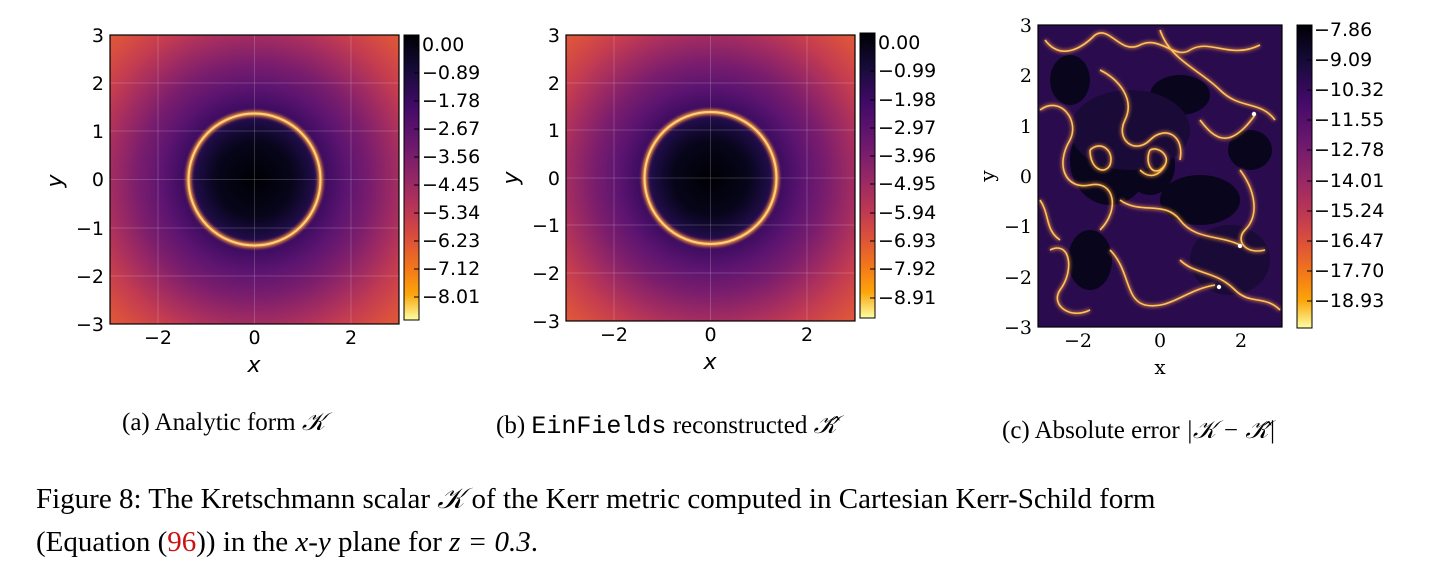  I want to click on axes-frame-a, so click(254, 179).